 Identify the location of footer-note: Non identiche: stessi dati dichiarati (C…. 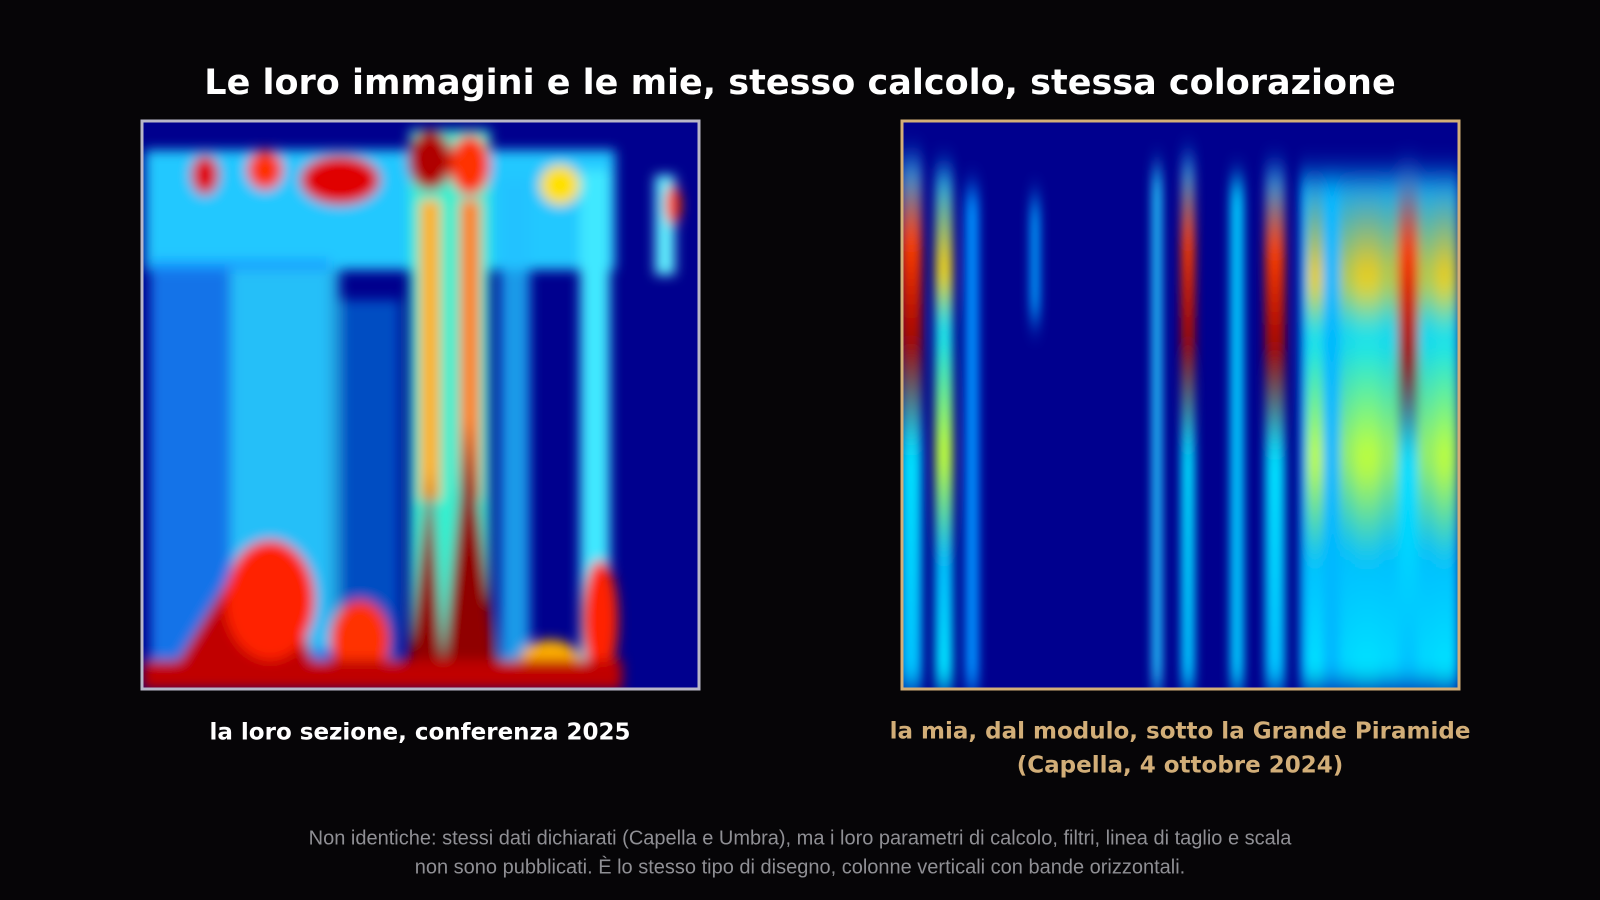
(801, 838).